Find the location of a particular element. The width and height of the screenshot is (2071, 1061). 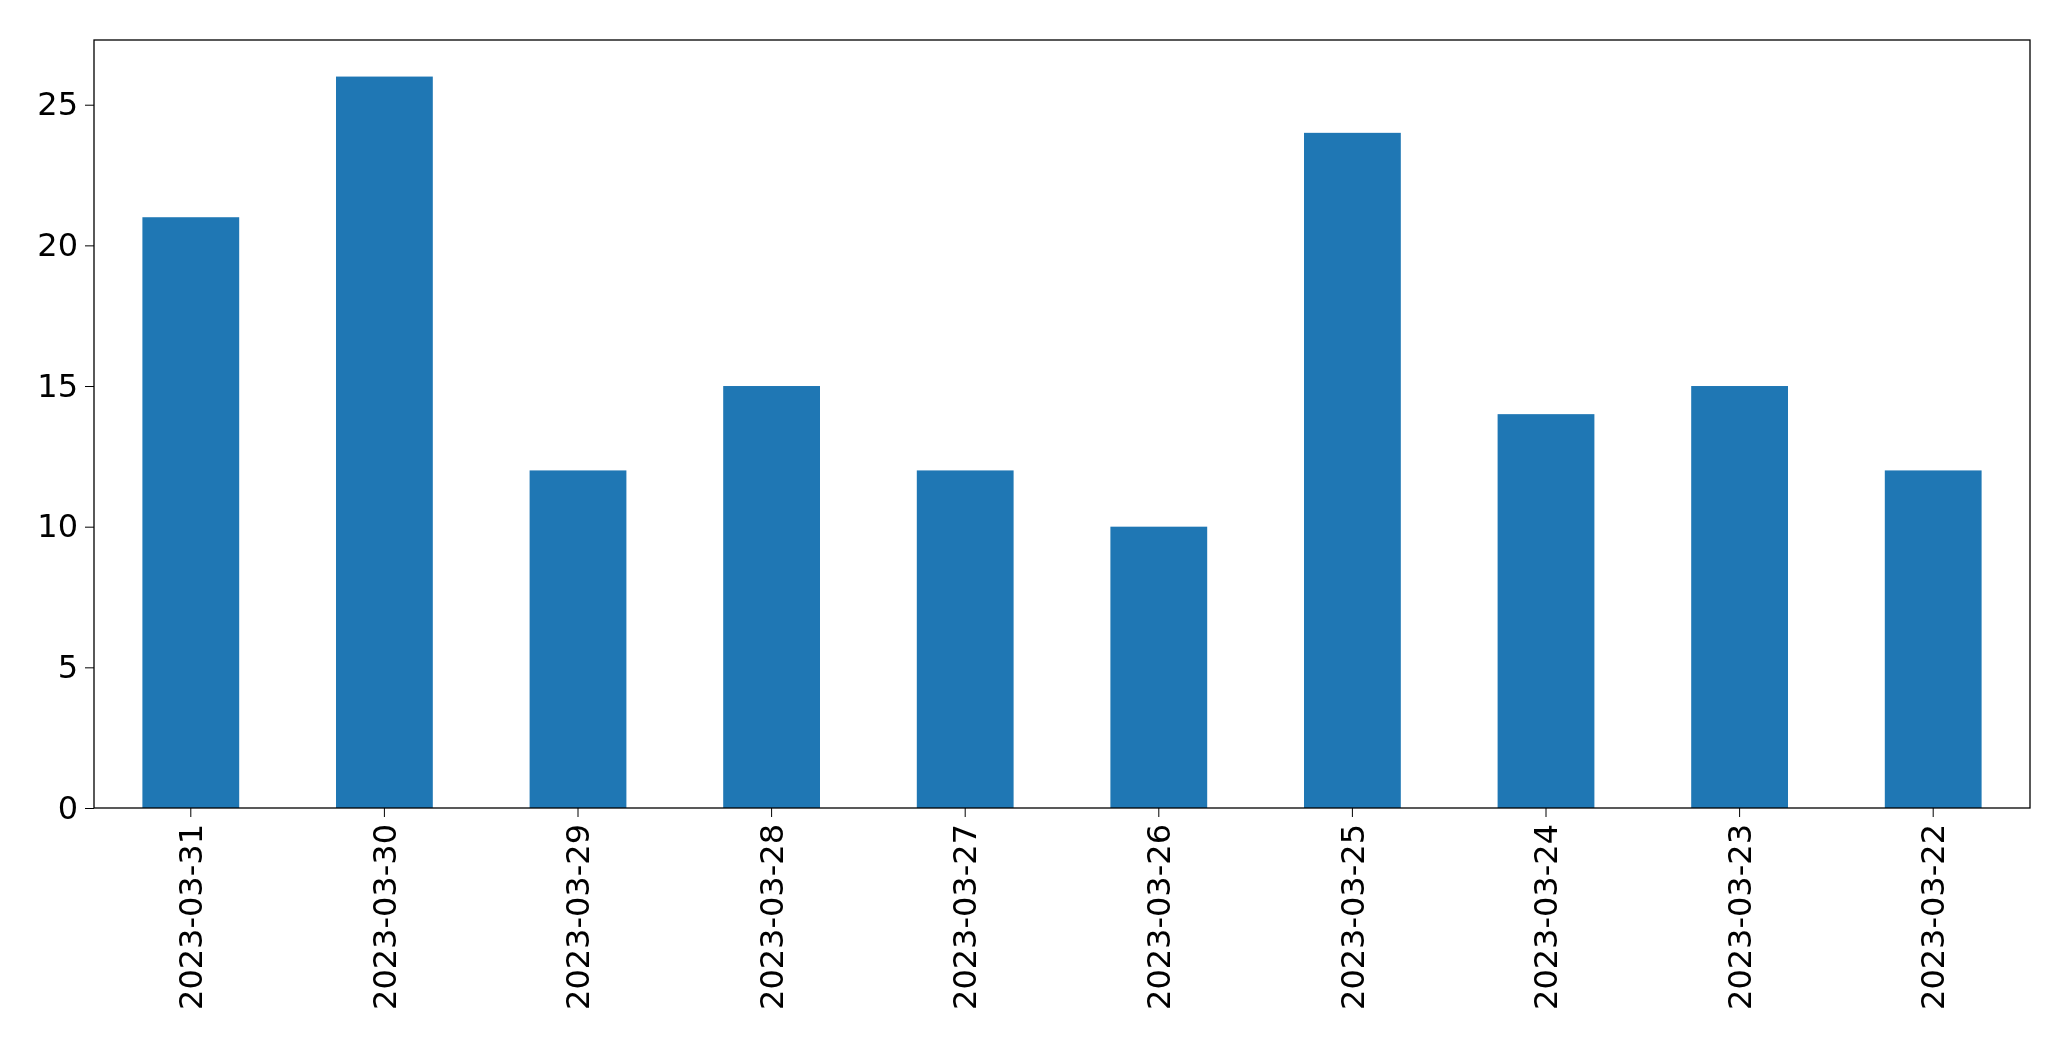

y-tick-label: 0 is located at coordinates (67, 807).